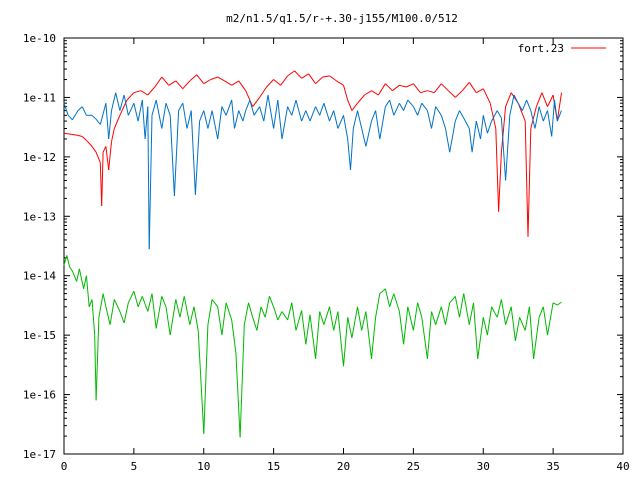 Image resolution: width=640 pixels, height=480 pixels. I want to click on legend-label-fort23: fort.23, so click(541, 48).